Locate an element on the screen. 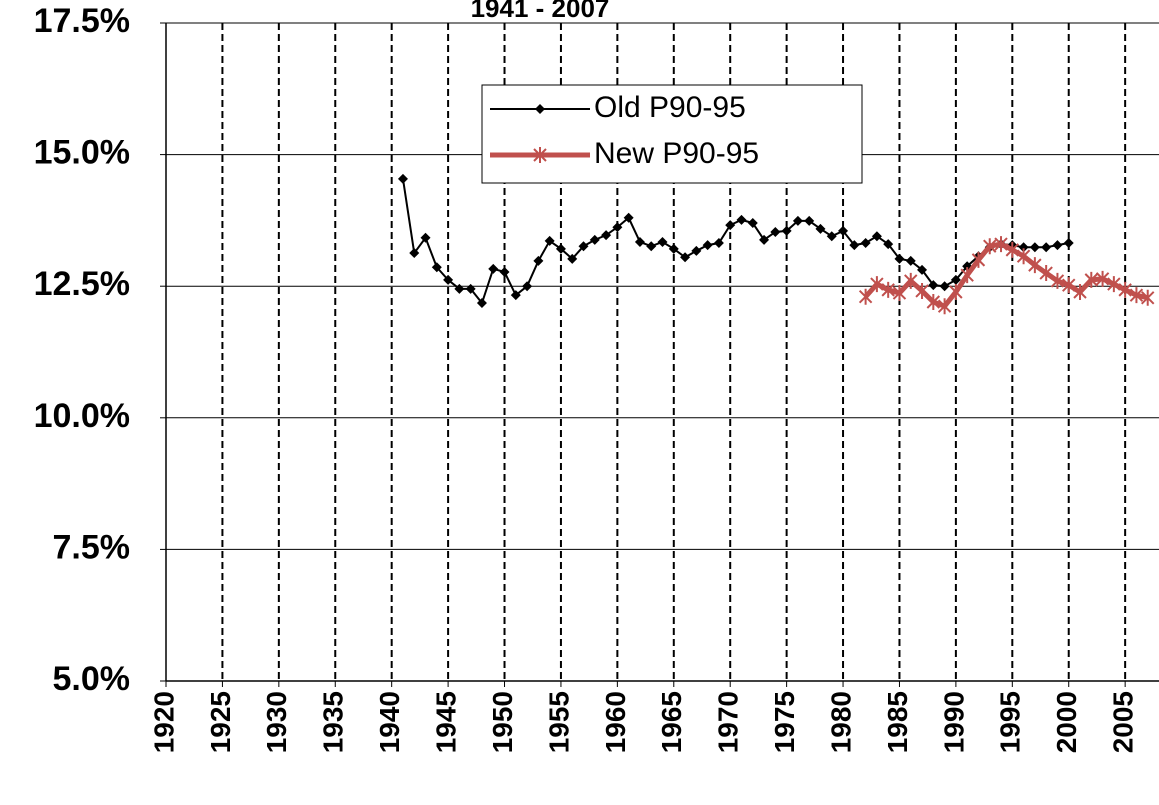 The height and width of the screenshot is (805, 1159). legend-box is located at coordinates (672, 134).